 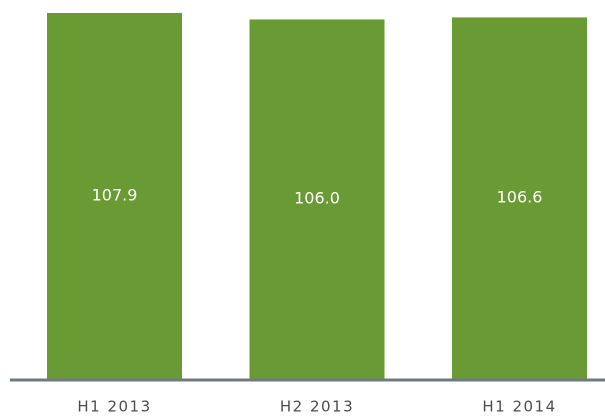 What do you see at coordinates (114, 407) in the screenshot?
I see `x-tick-label: H1 2013` at bounding box center [114, 407].